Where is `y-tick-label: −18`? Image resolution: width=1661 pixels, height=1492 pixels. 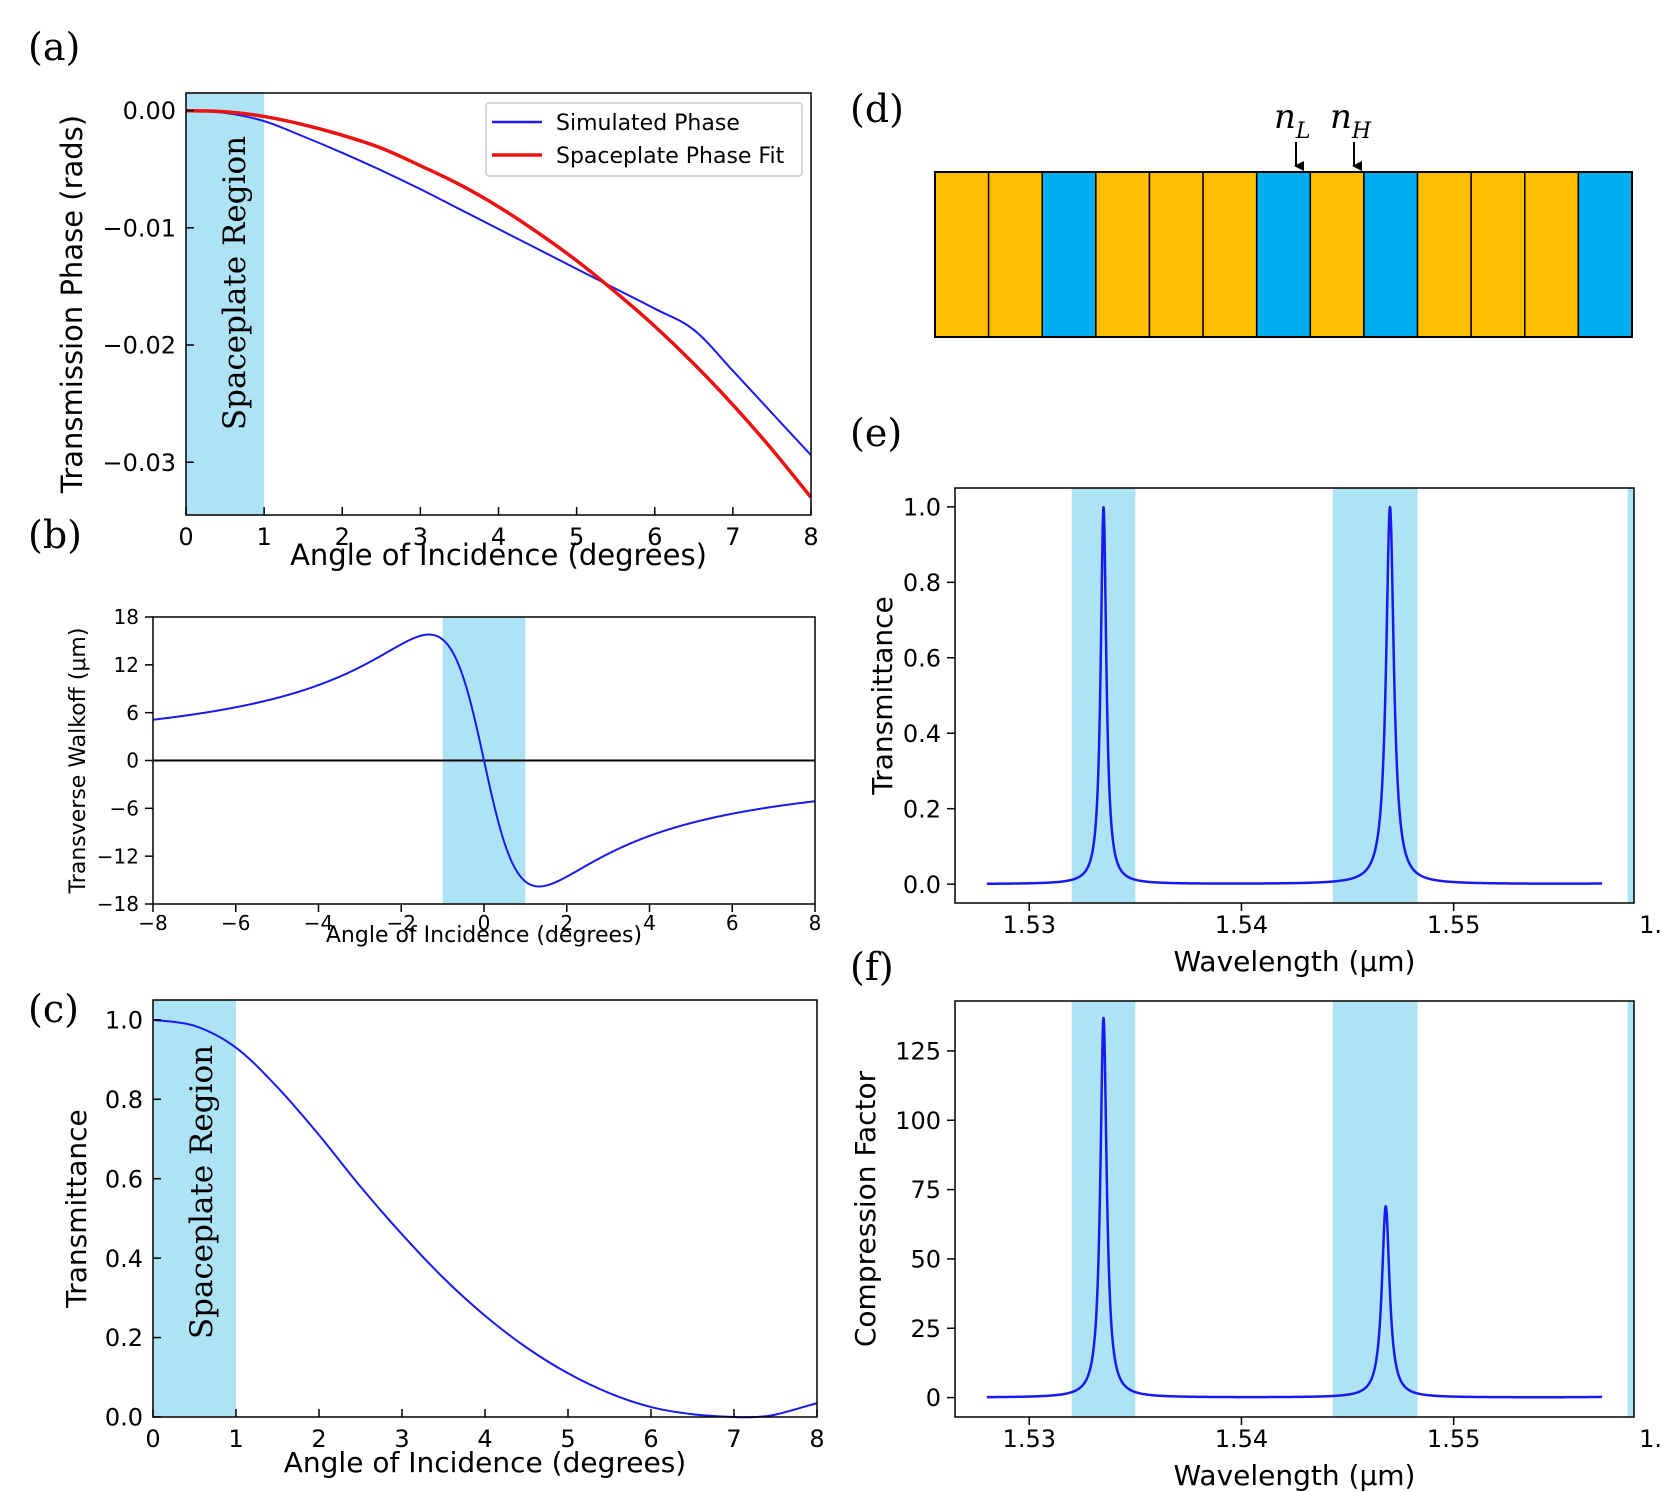
y-tick-label: −18 is located at coordinates (118, 904).